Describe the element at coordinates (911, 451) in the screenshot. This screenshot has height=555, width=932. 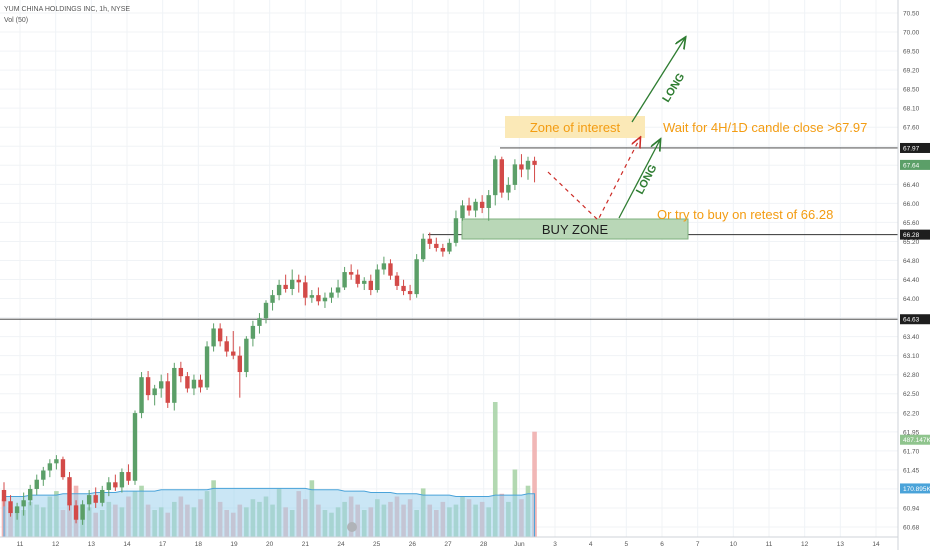
I see `price-tick-label: 61.70` at that location.